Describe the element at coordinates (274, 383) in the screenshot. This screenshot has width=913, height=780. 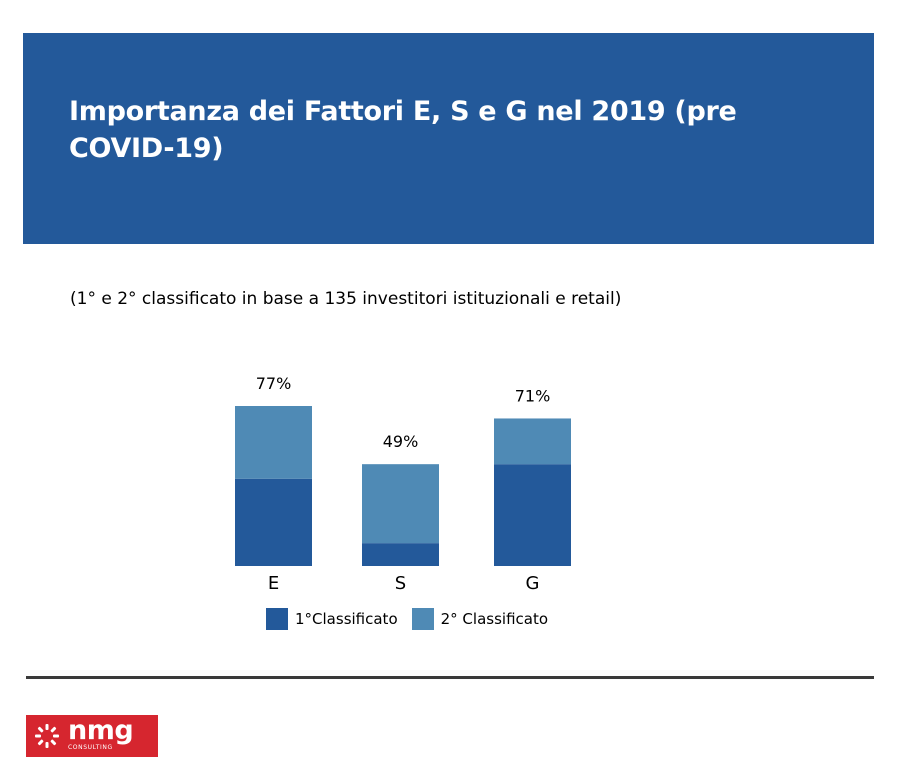
I see `total-label-e: 77%` at that location.